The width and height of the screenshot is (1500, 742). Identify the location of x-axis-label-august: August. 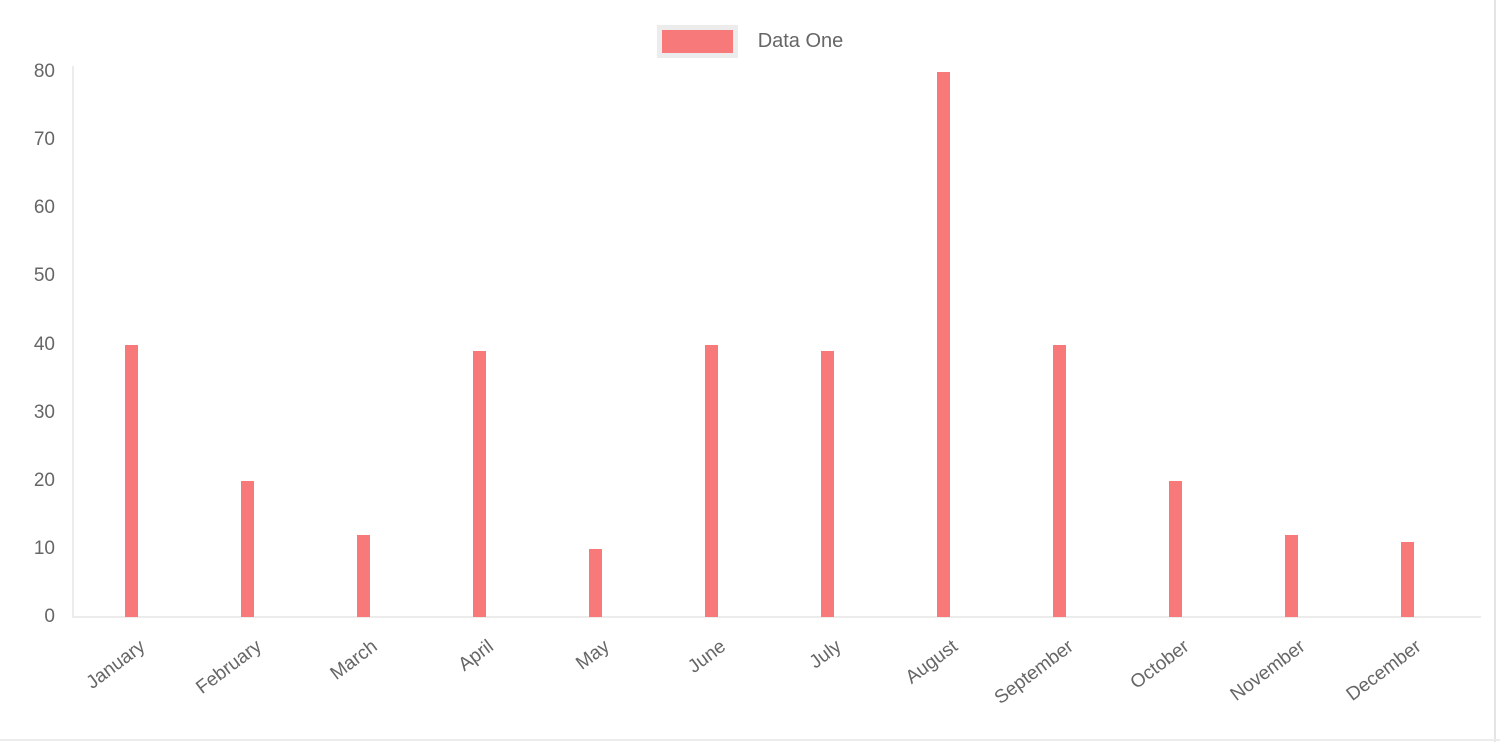
(931, 662).